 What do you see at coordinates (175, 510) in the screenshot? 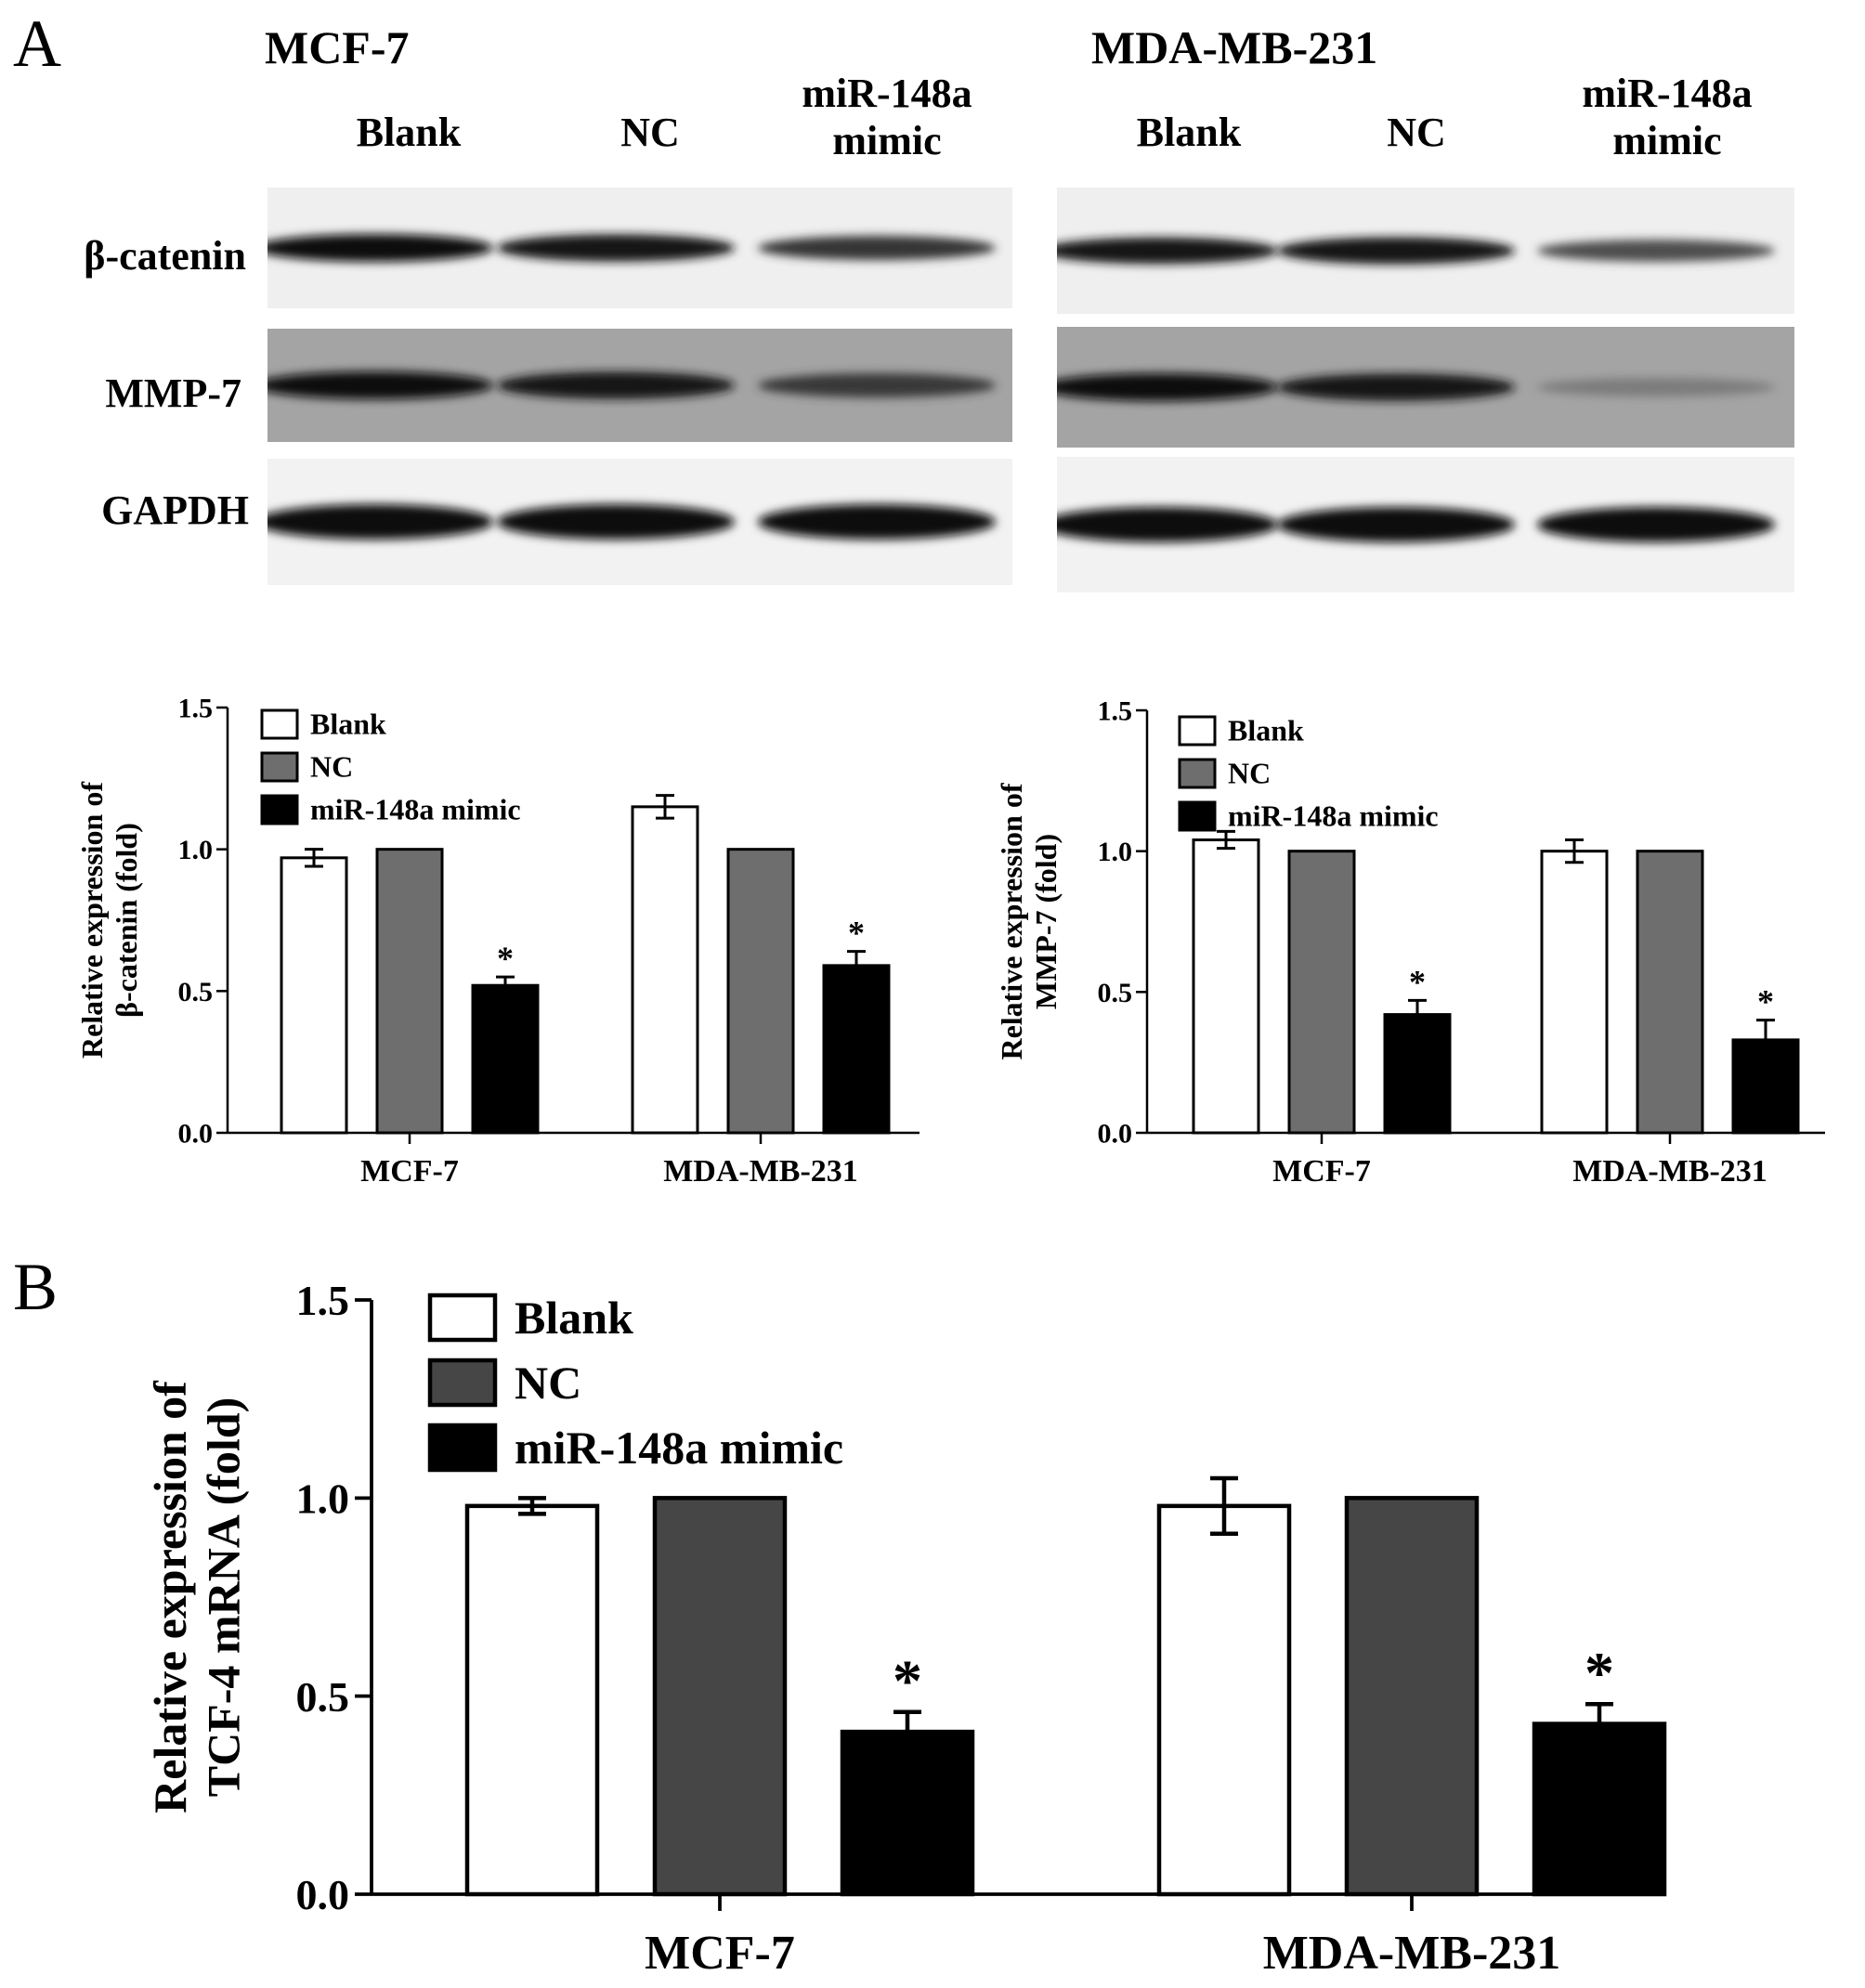
I see `protein-label-gapdh: GAPDH` at bounding box center [175, 510].